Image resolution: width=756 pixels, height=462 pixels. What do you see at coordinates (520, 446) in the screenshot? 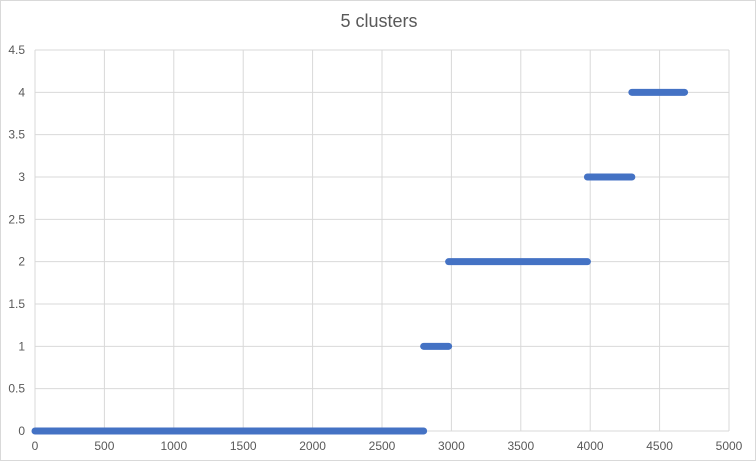
I see `x-tick-label: 3500` at bounding box center [520, 446].